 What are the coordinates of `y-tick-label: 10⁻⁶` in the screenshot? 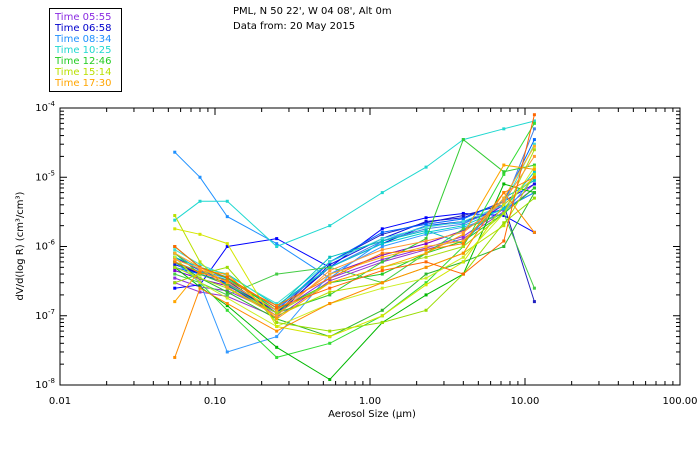 It's located at (45, 246).